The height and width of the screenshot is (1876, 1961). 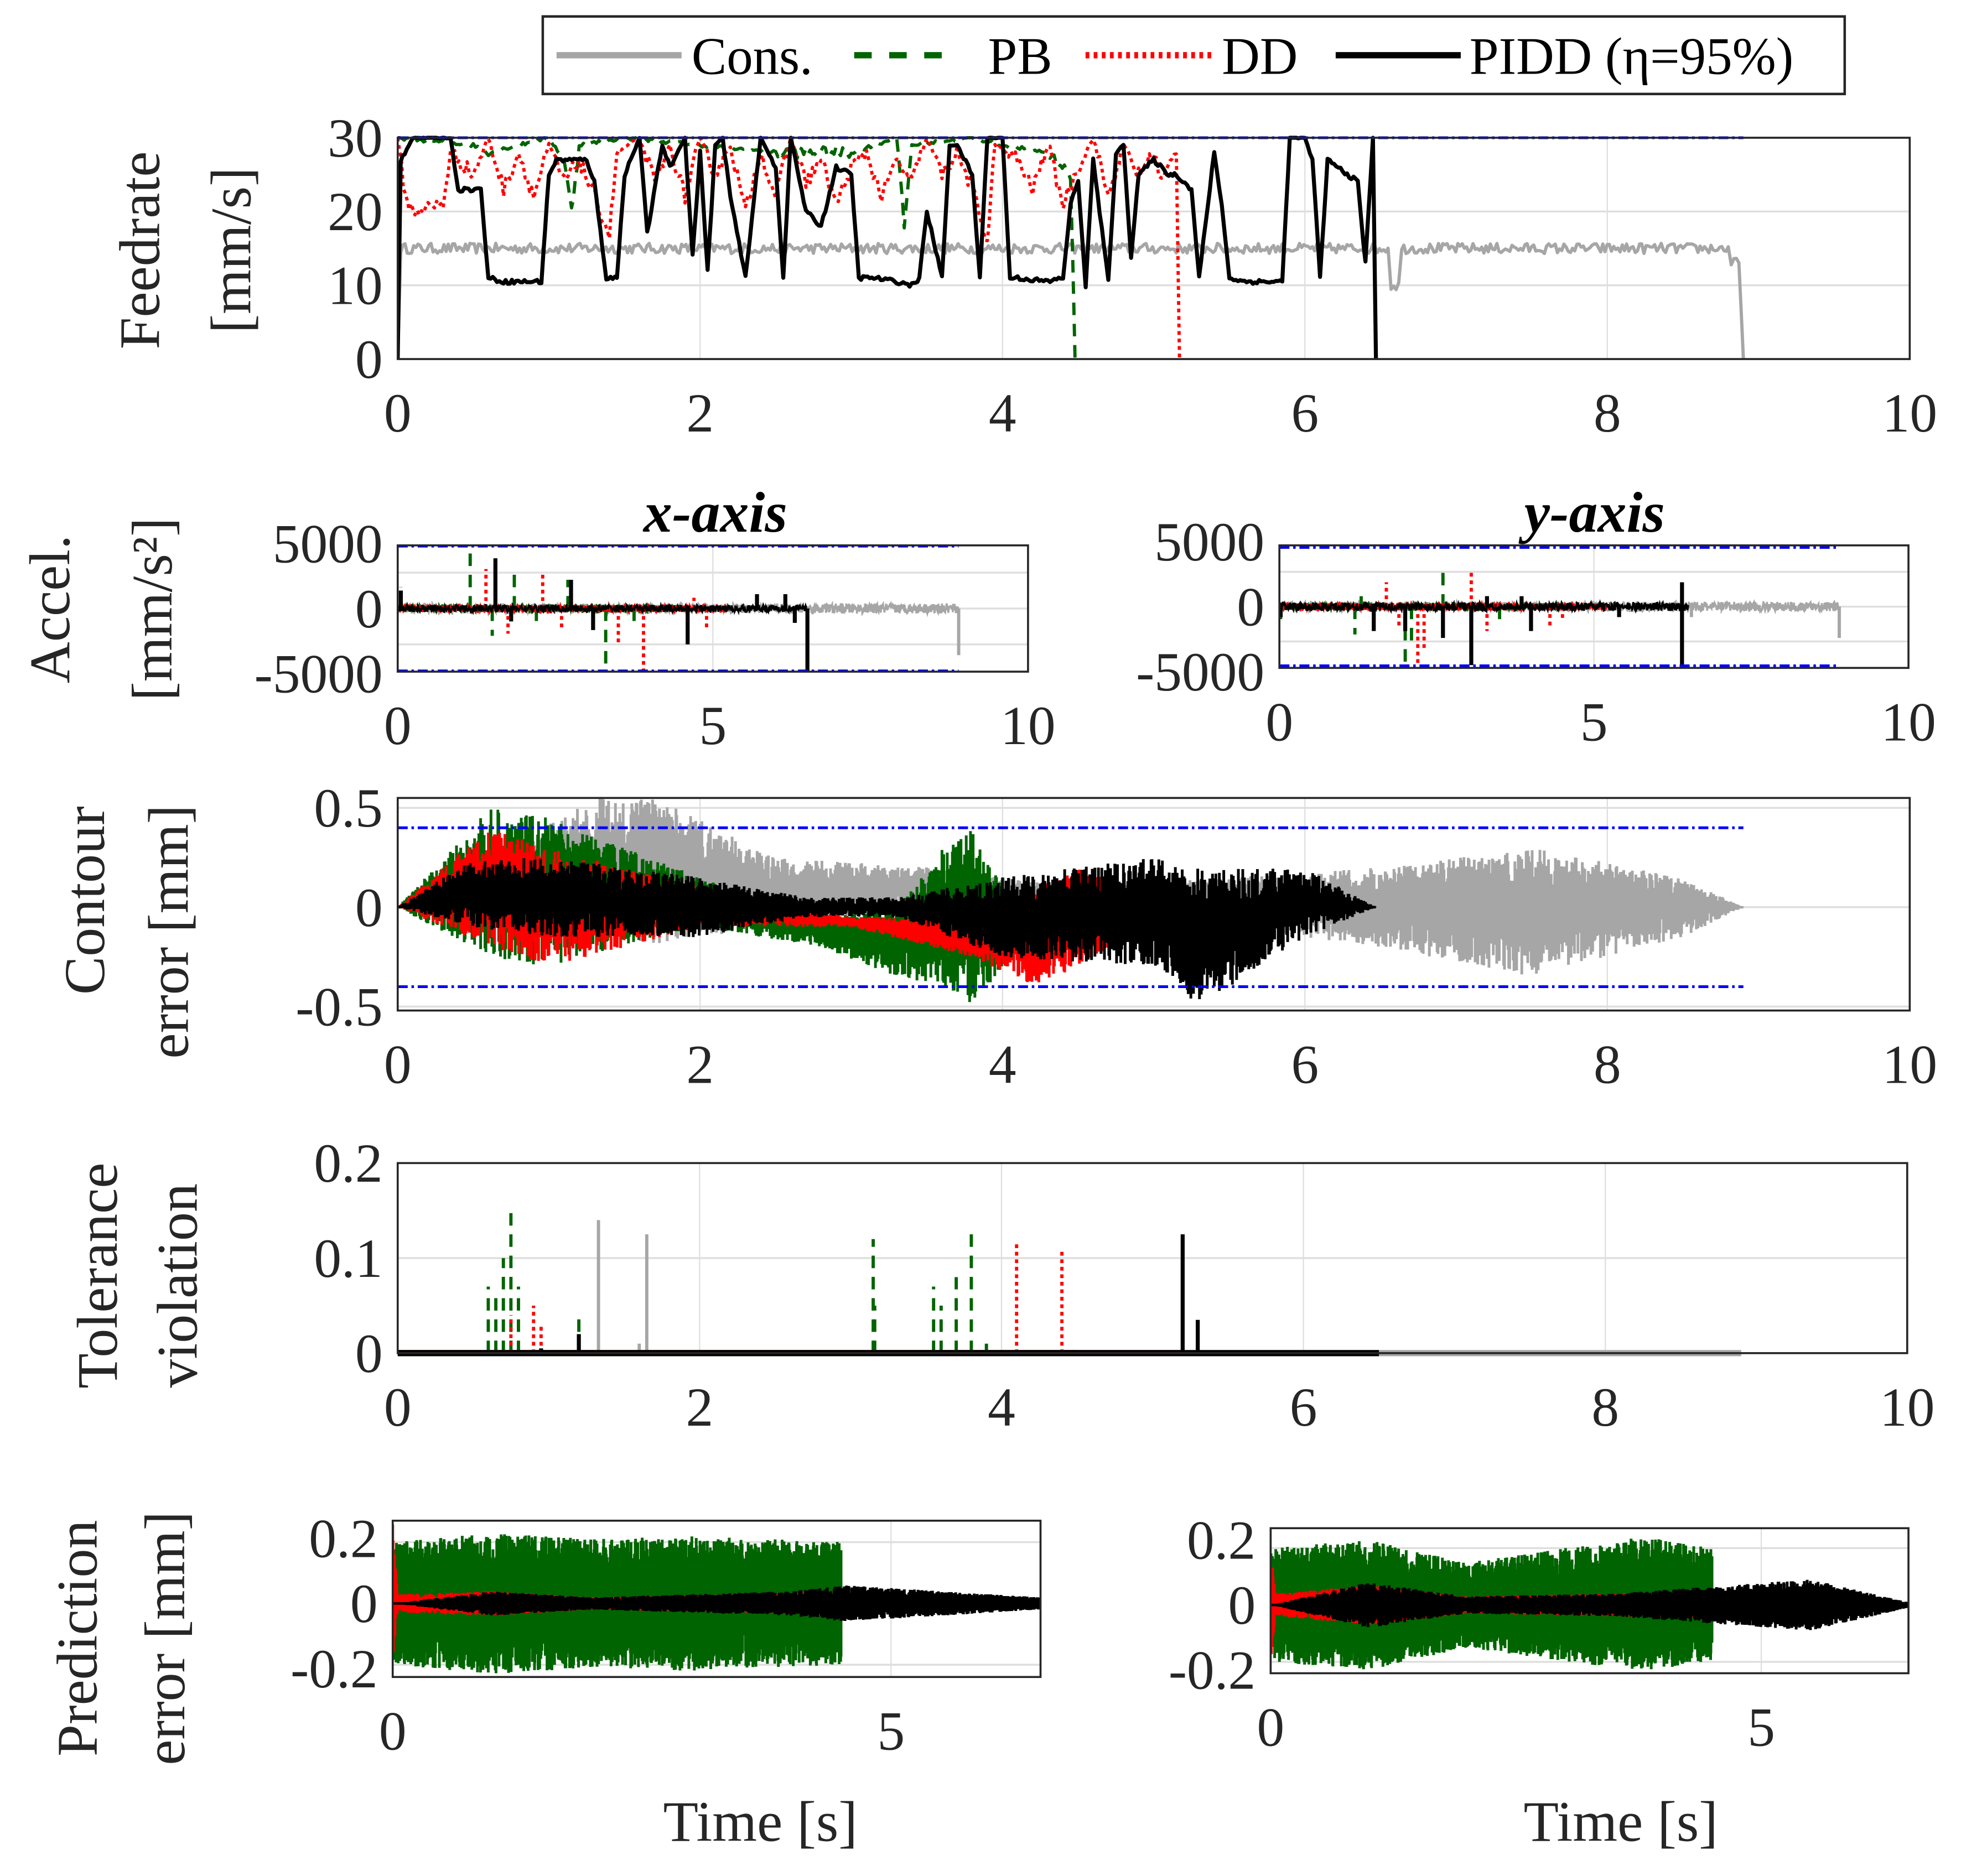 I want to click on legend-label-pidd: PIDD (η=95%), so click(x=1632, y=56).